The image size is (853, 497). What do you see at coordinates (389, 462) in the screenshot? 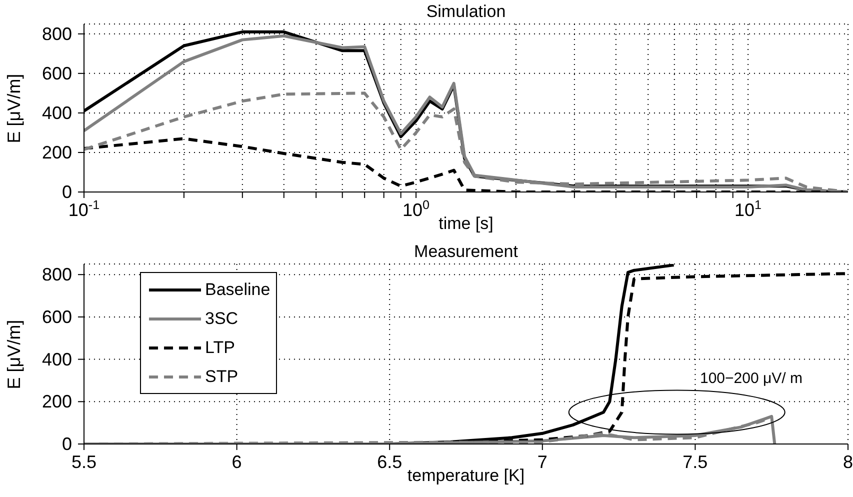
I see `x-tick-label: 6.5` at bounding box center [389, 462].